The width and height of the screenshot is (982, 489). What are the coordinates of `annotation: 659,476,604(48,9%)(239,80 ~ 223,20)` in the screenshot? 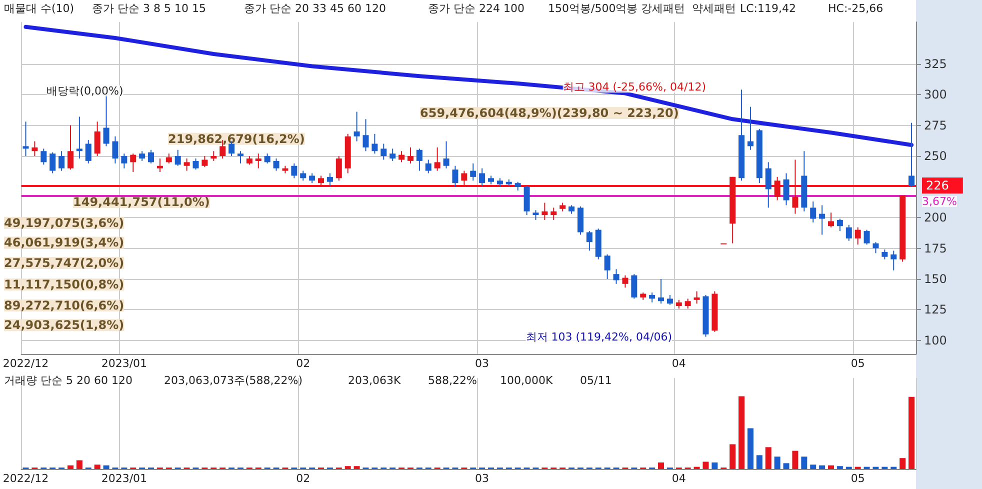 It's located at (549, 113).